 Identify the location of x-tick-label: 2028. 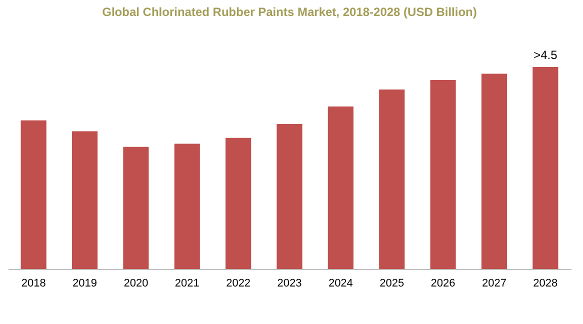
(545, 284).